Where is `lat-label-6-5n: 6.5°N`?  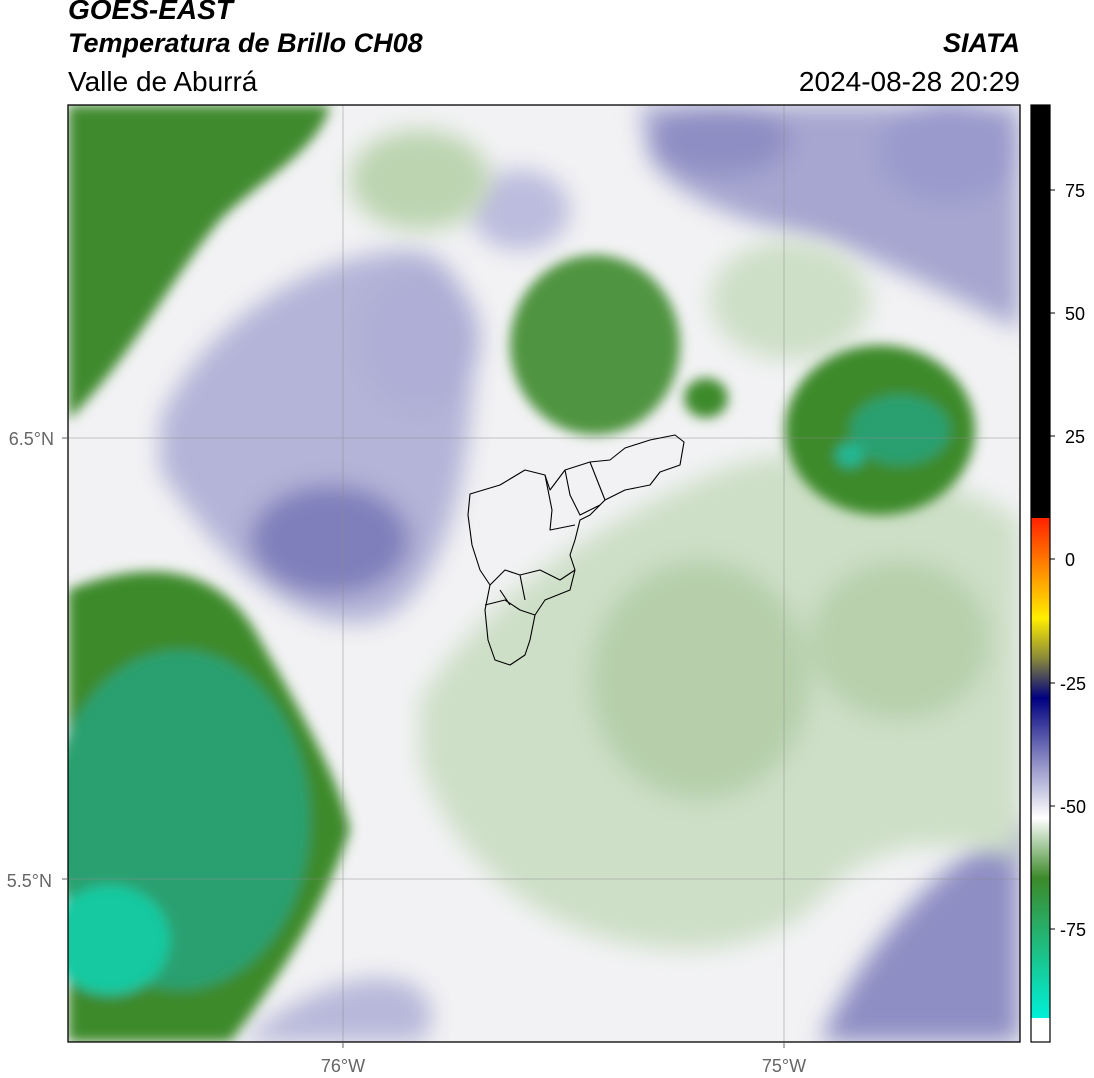 lat-label-6-5n: 6.5°N is located at coordinates (31, 439).